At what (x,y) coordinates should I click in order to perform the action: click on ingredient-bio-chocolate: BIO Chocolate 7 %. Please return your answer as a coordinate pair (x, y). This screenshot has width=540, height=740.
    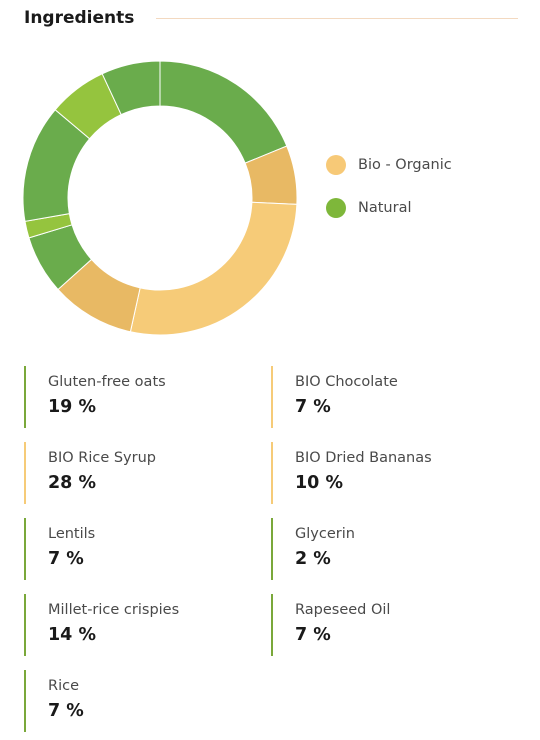
    Looking at the image, I should click on (381, 397).